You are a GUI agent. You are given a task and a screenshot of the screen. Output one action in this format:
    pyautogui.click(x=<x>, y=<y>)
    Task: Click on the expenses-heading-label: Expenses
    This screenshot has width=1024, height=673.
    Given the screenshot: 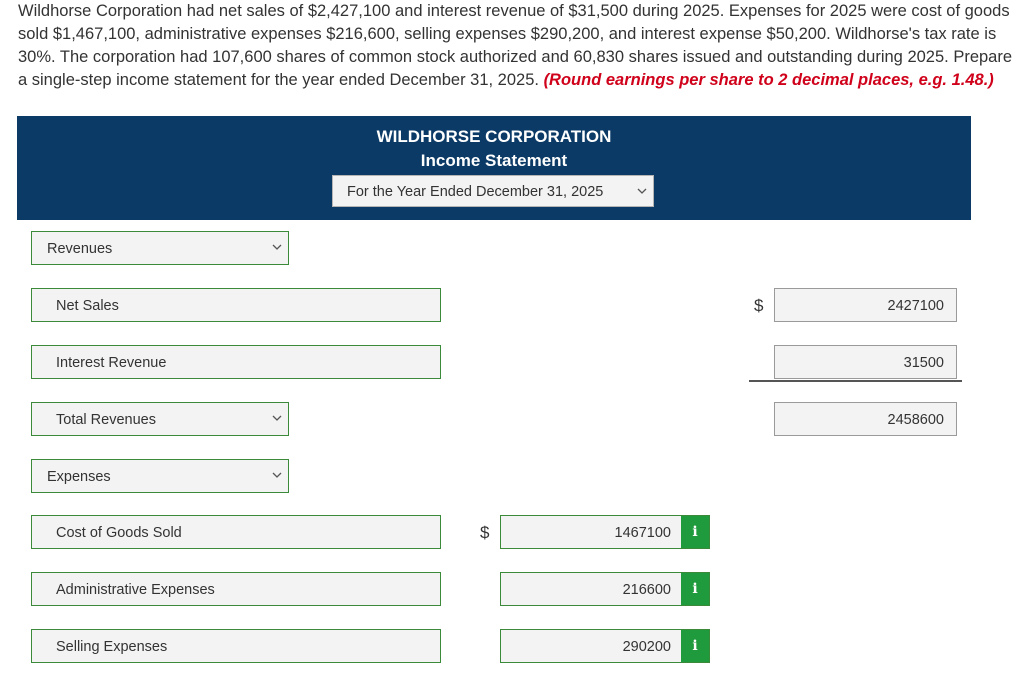 What is the action you would take?
    pyautogui.click(x=79, y=477)
    